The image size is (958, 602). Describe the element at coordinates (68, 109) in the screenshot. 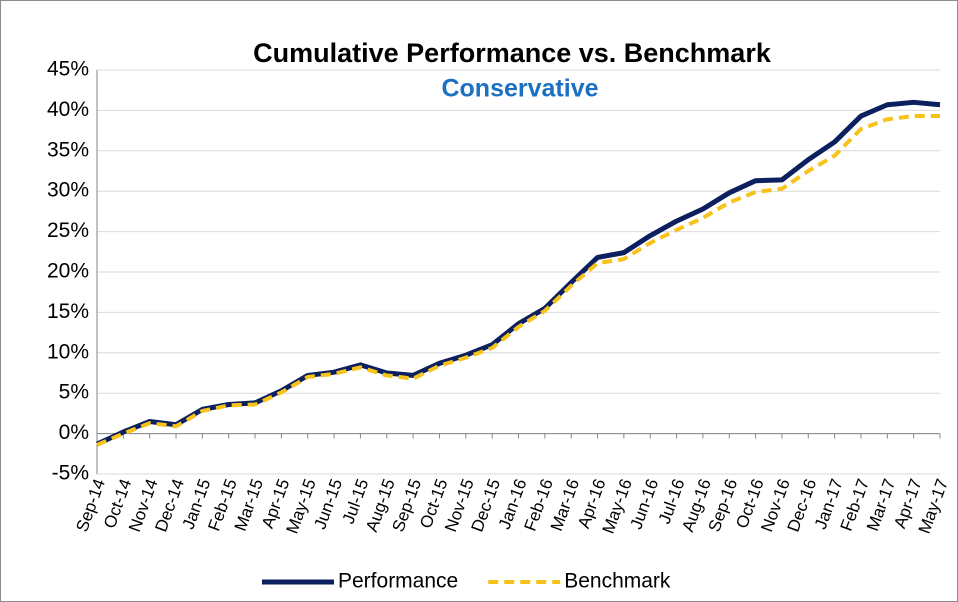

I see `y-tick-label: 40%` at that location.